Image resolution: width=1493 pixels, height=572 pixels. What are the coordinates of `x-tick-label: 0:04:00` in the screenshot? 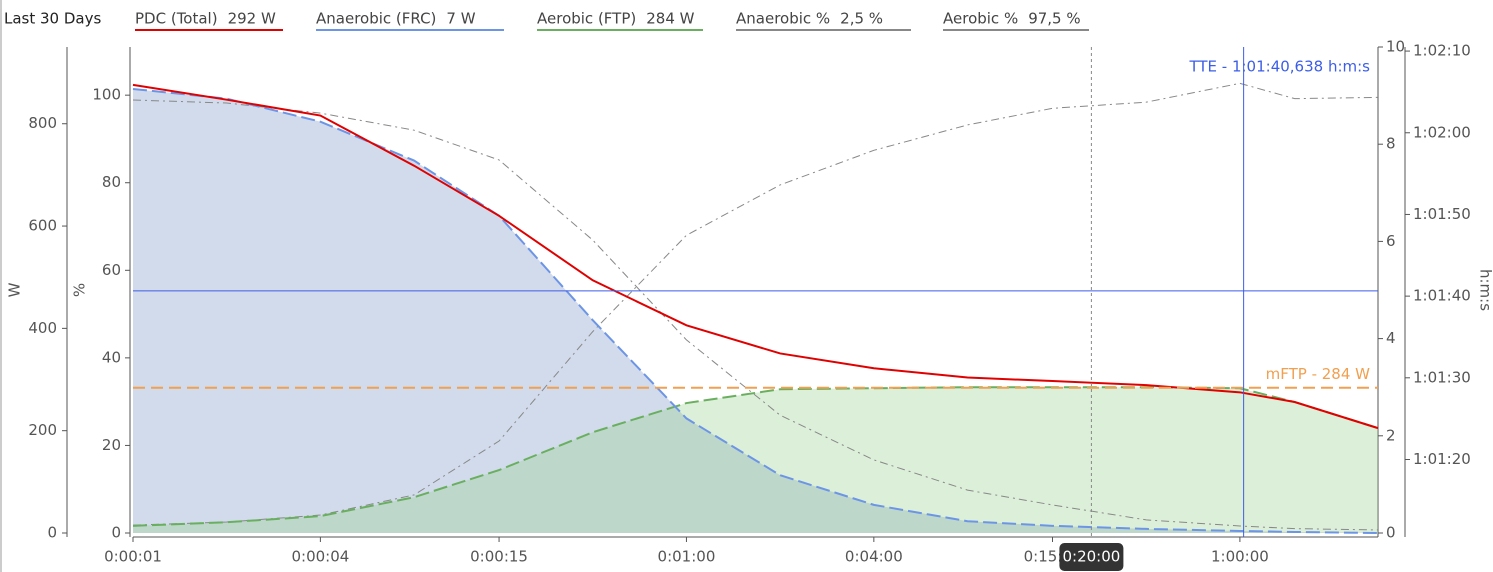 It's located at (874, 557).